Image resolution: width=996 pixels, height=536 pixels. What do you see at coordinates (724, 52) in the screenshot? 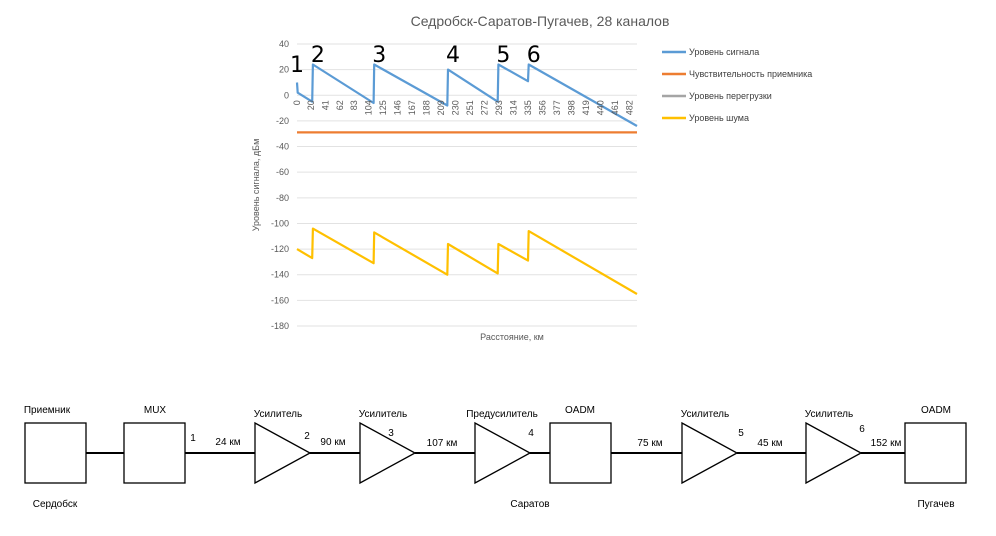
I see `legend-label: Уровень сигнала` at bounding box center [724, 52].